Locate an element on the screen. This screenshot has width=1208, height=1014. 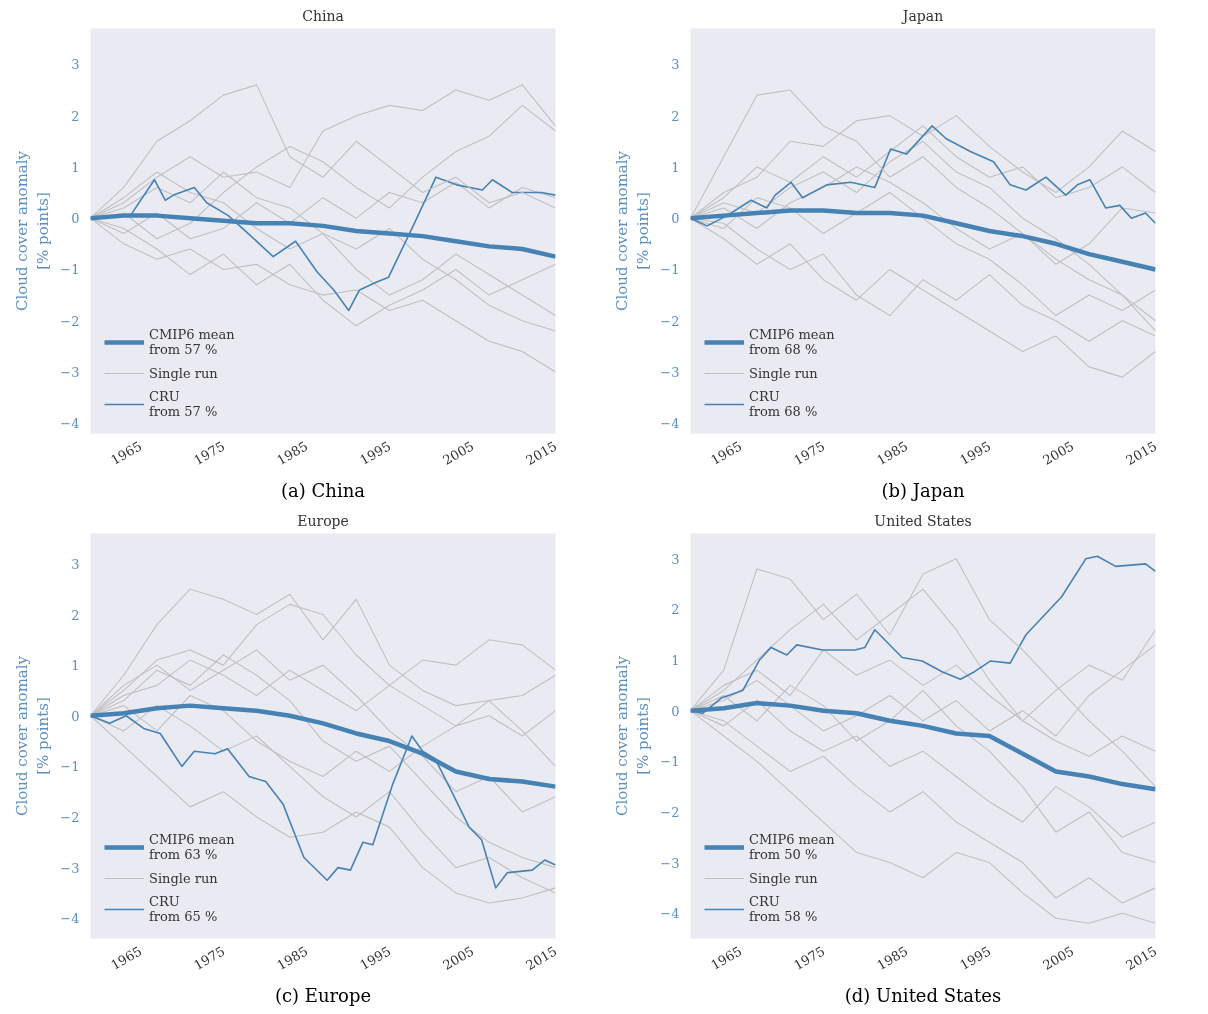
legend-label: CMIP6 mean from 57 % is located at coordinates (192, 342).